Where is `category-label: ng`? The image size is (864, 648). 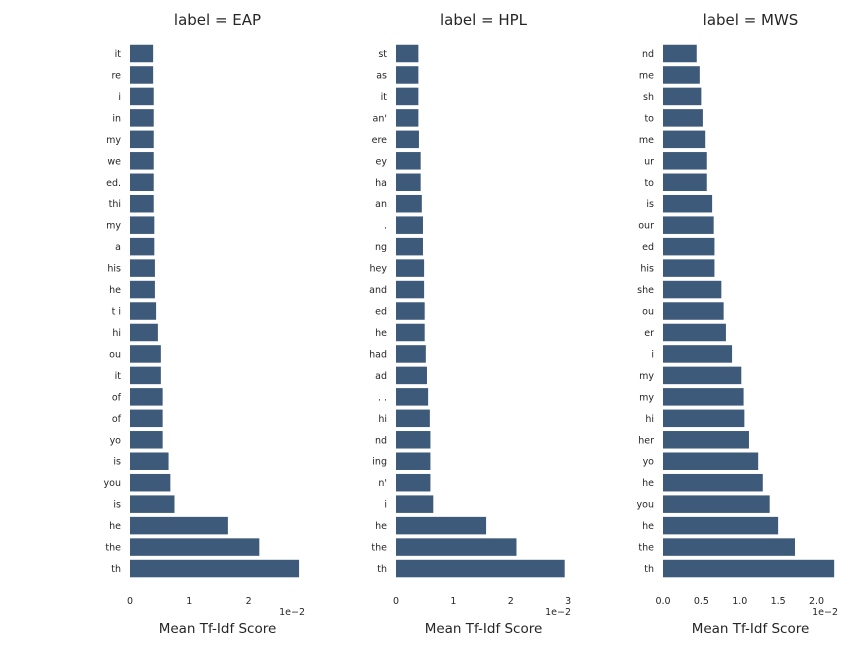
category-label: ng is located at coordinates (381, 247).